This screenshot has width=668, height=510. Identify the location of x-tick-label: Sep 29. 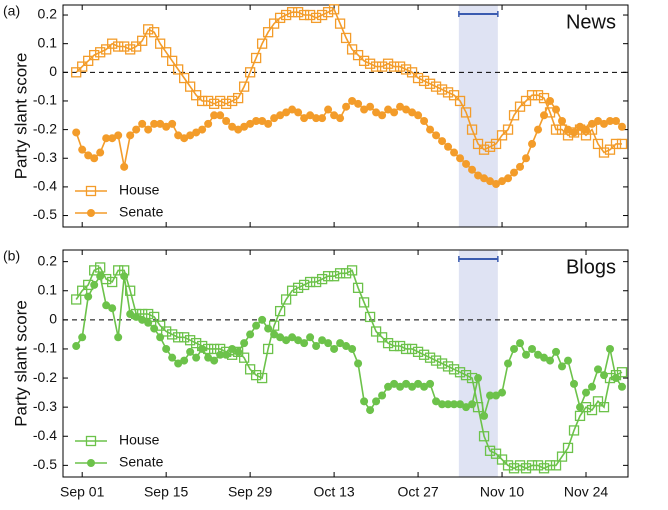
(250, 492).